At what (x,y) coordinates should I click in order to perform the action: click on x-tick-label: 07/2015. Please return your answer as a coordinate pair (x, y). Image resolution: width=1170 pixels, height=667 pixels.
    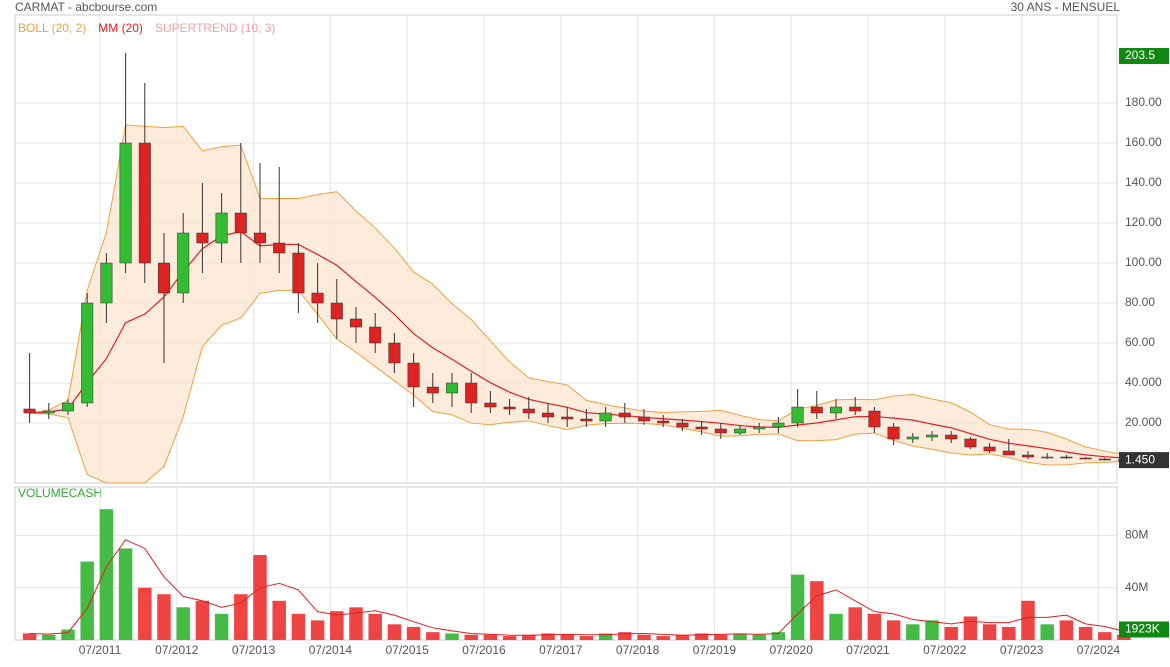
    Looking at the image, I should click on (408, 650).